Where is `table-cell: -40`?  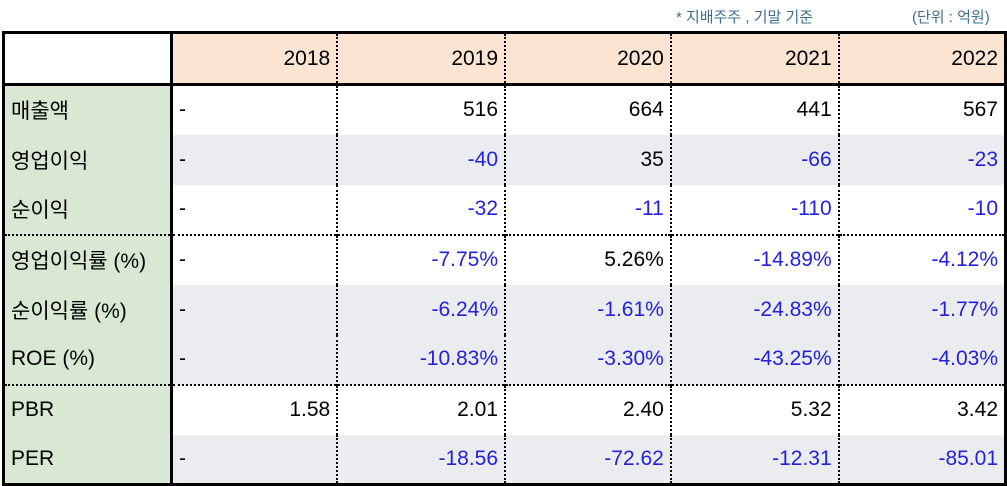
table-cell: -40 is located at coordinates (422, 159).